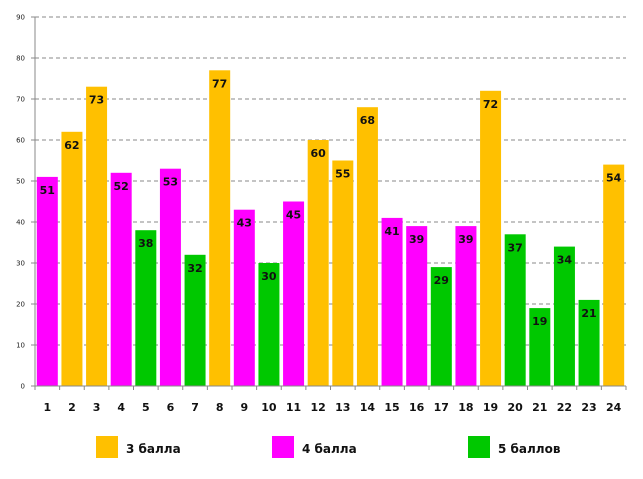 The height and width of the screenshot is (479, 643). Describe the element at coordinates (342, 174) in the screenshot. I see `data-label: 55` at that location.